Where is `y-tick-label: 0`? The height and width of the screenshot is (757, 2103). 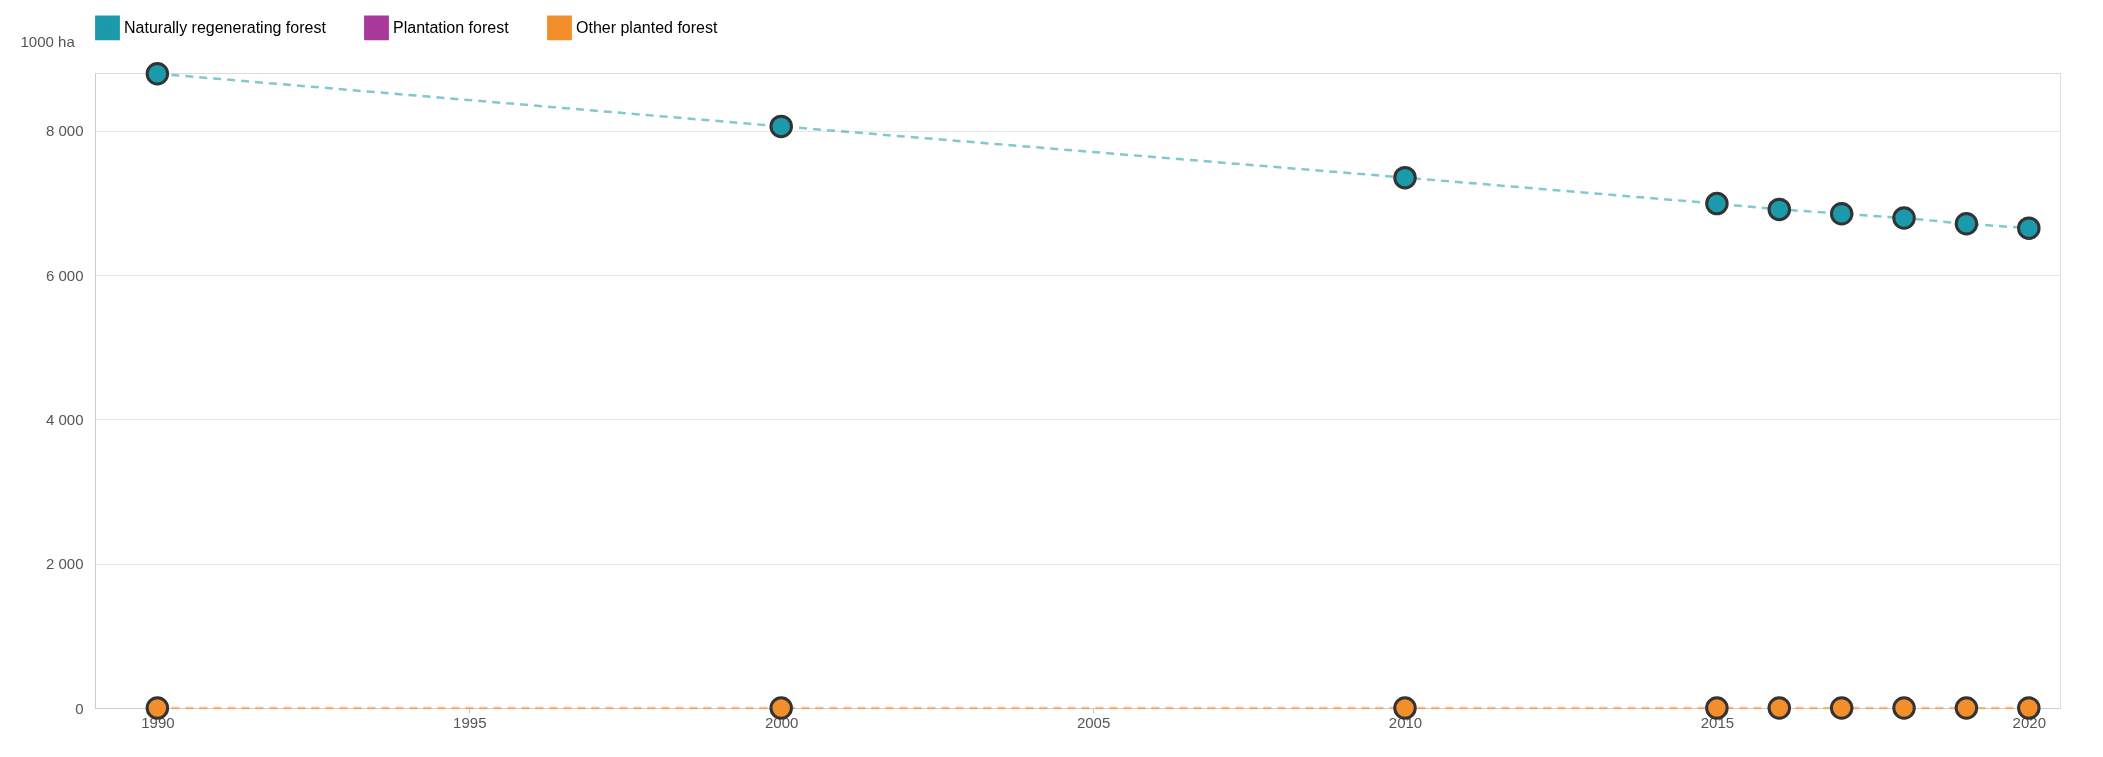
y-tick-label: 0 is located at coordinates (79, 708).